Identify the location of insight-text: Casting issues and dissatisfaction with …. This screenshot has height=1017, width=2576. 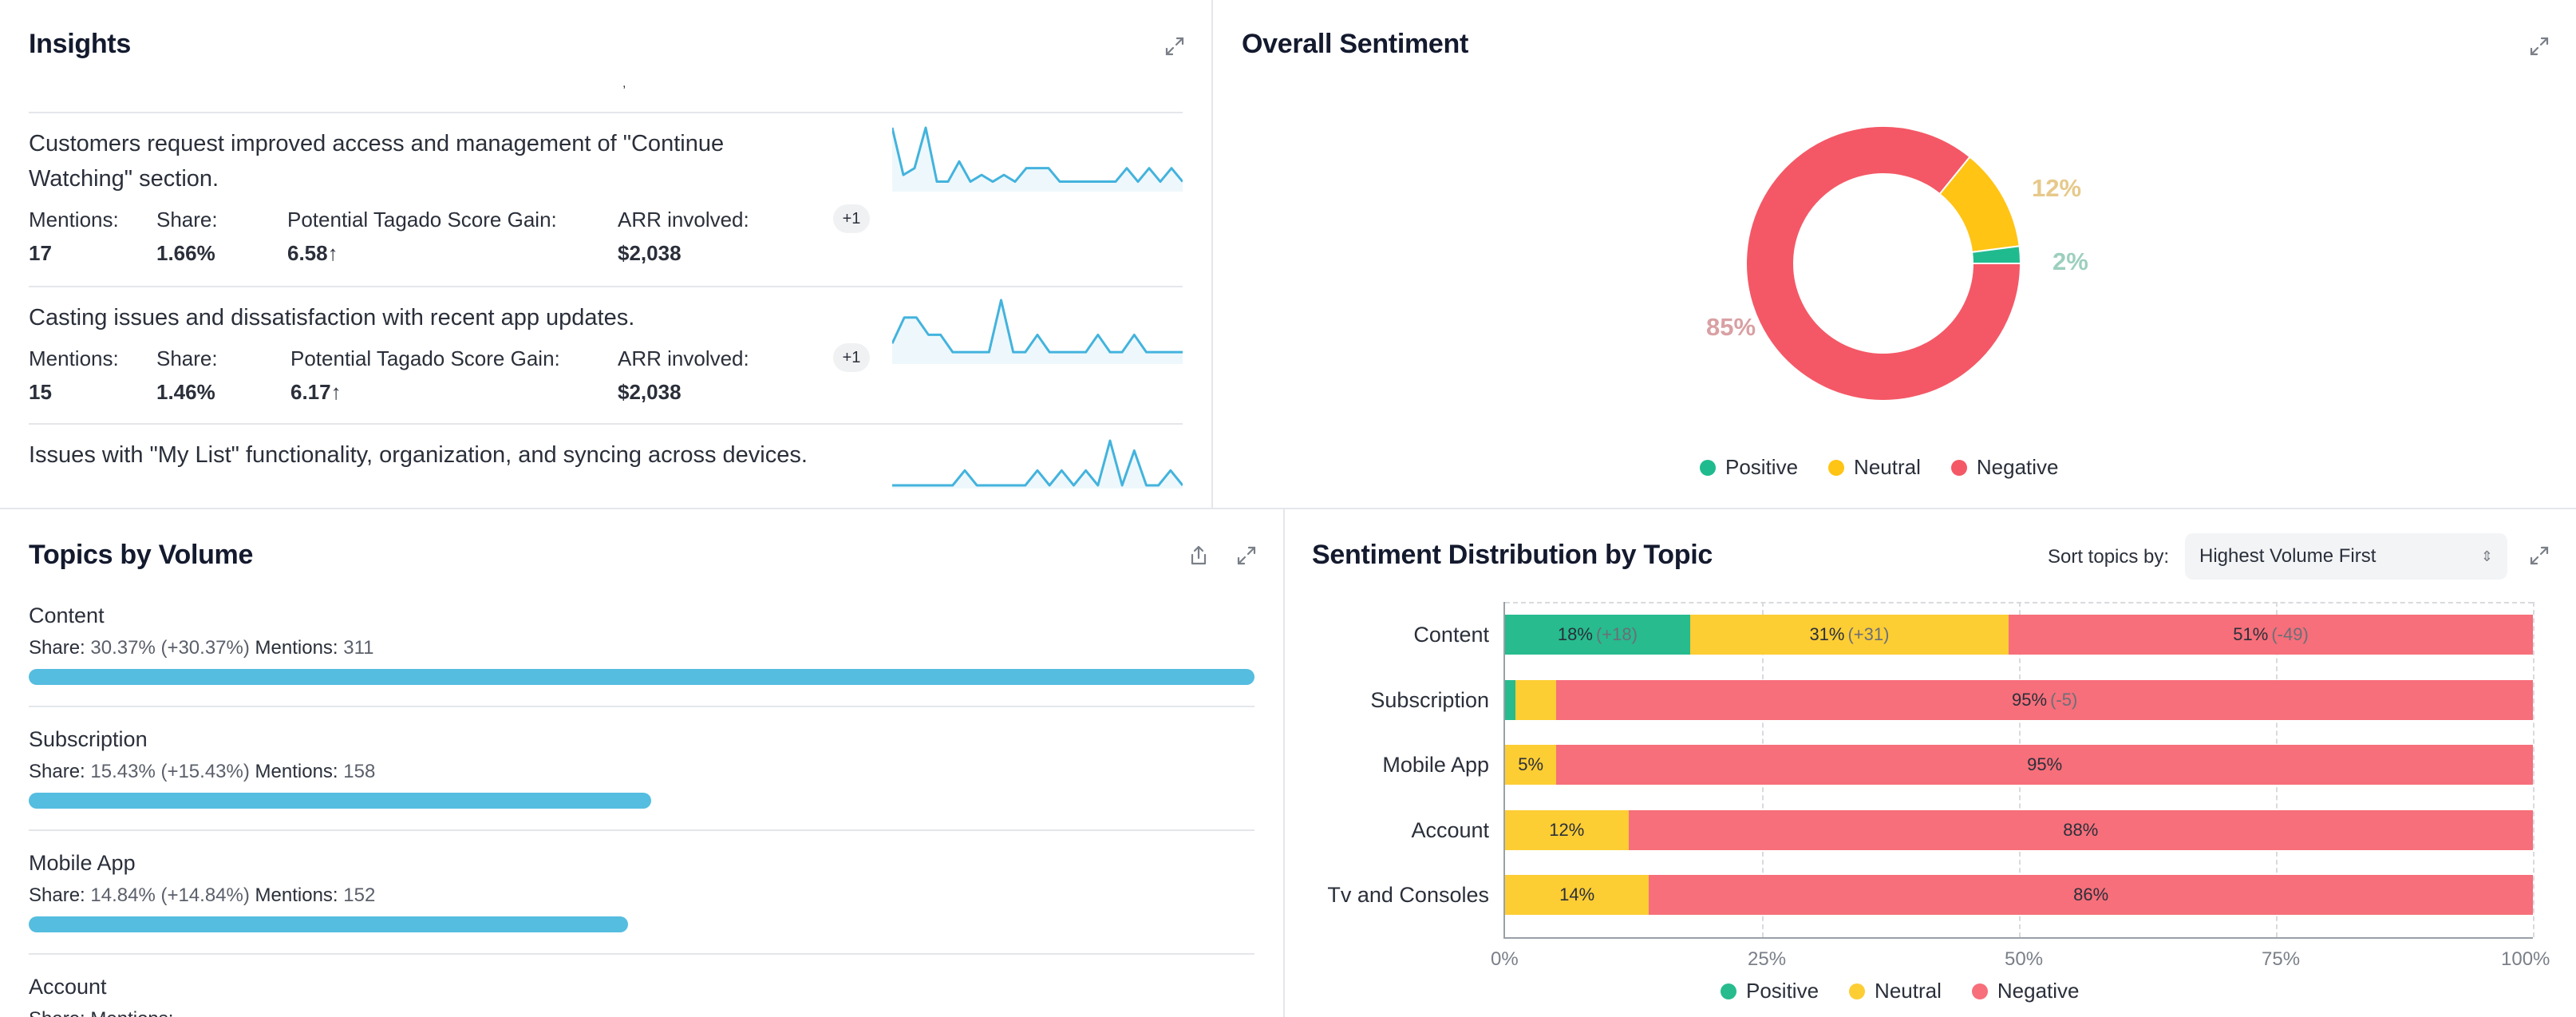
(332, 317).